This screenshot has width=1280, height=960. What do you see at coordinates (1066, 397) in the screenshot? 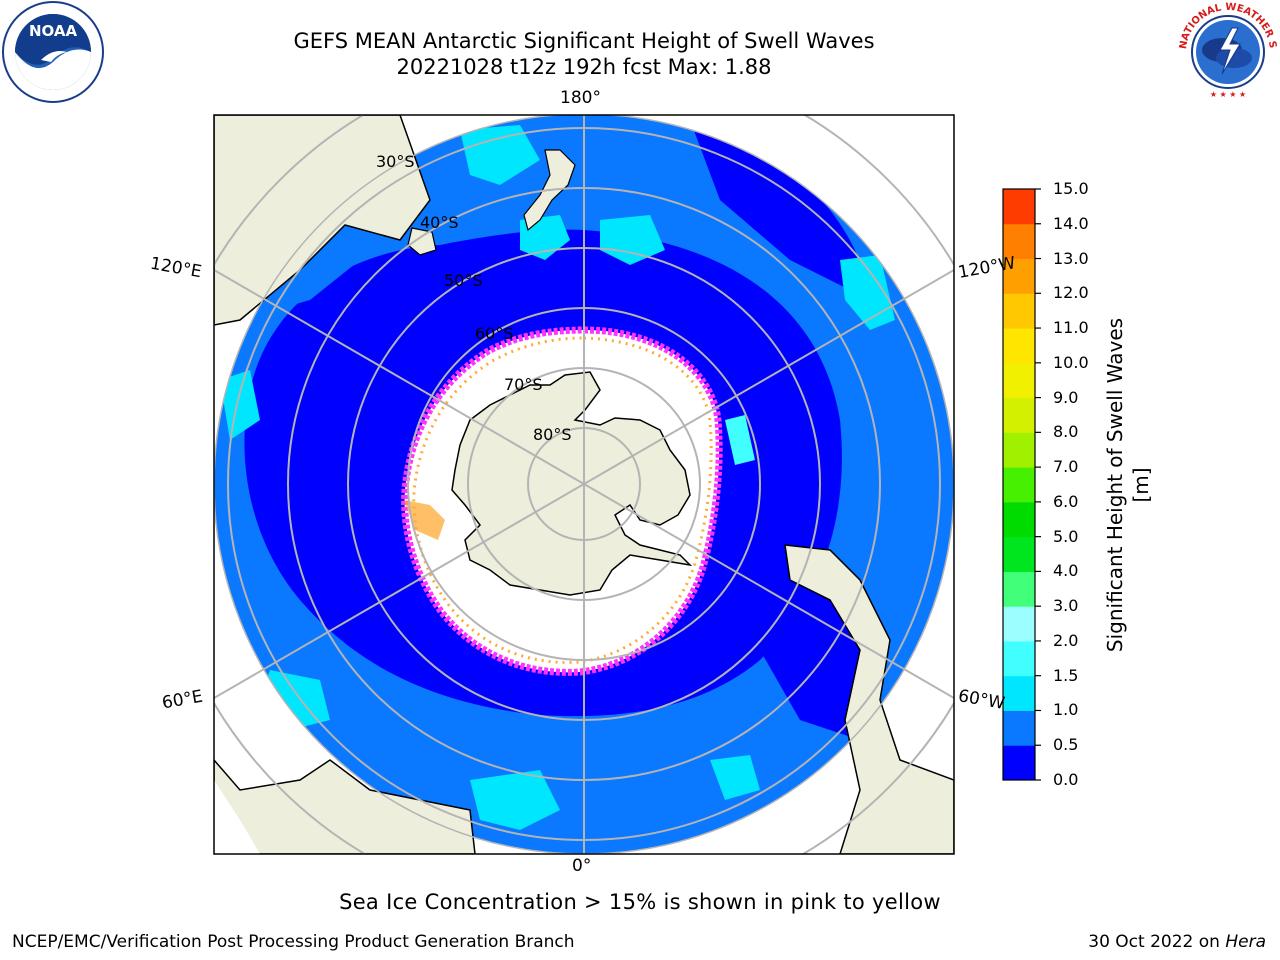
I see `colorbar-tick-label: 9.0` at bounding box center [1066, 397].